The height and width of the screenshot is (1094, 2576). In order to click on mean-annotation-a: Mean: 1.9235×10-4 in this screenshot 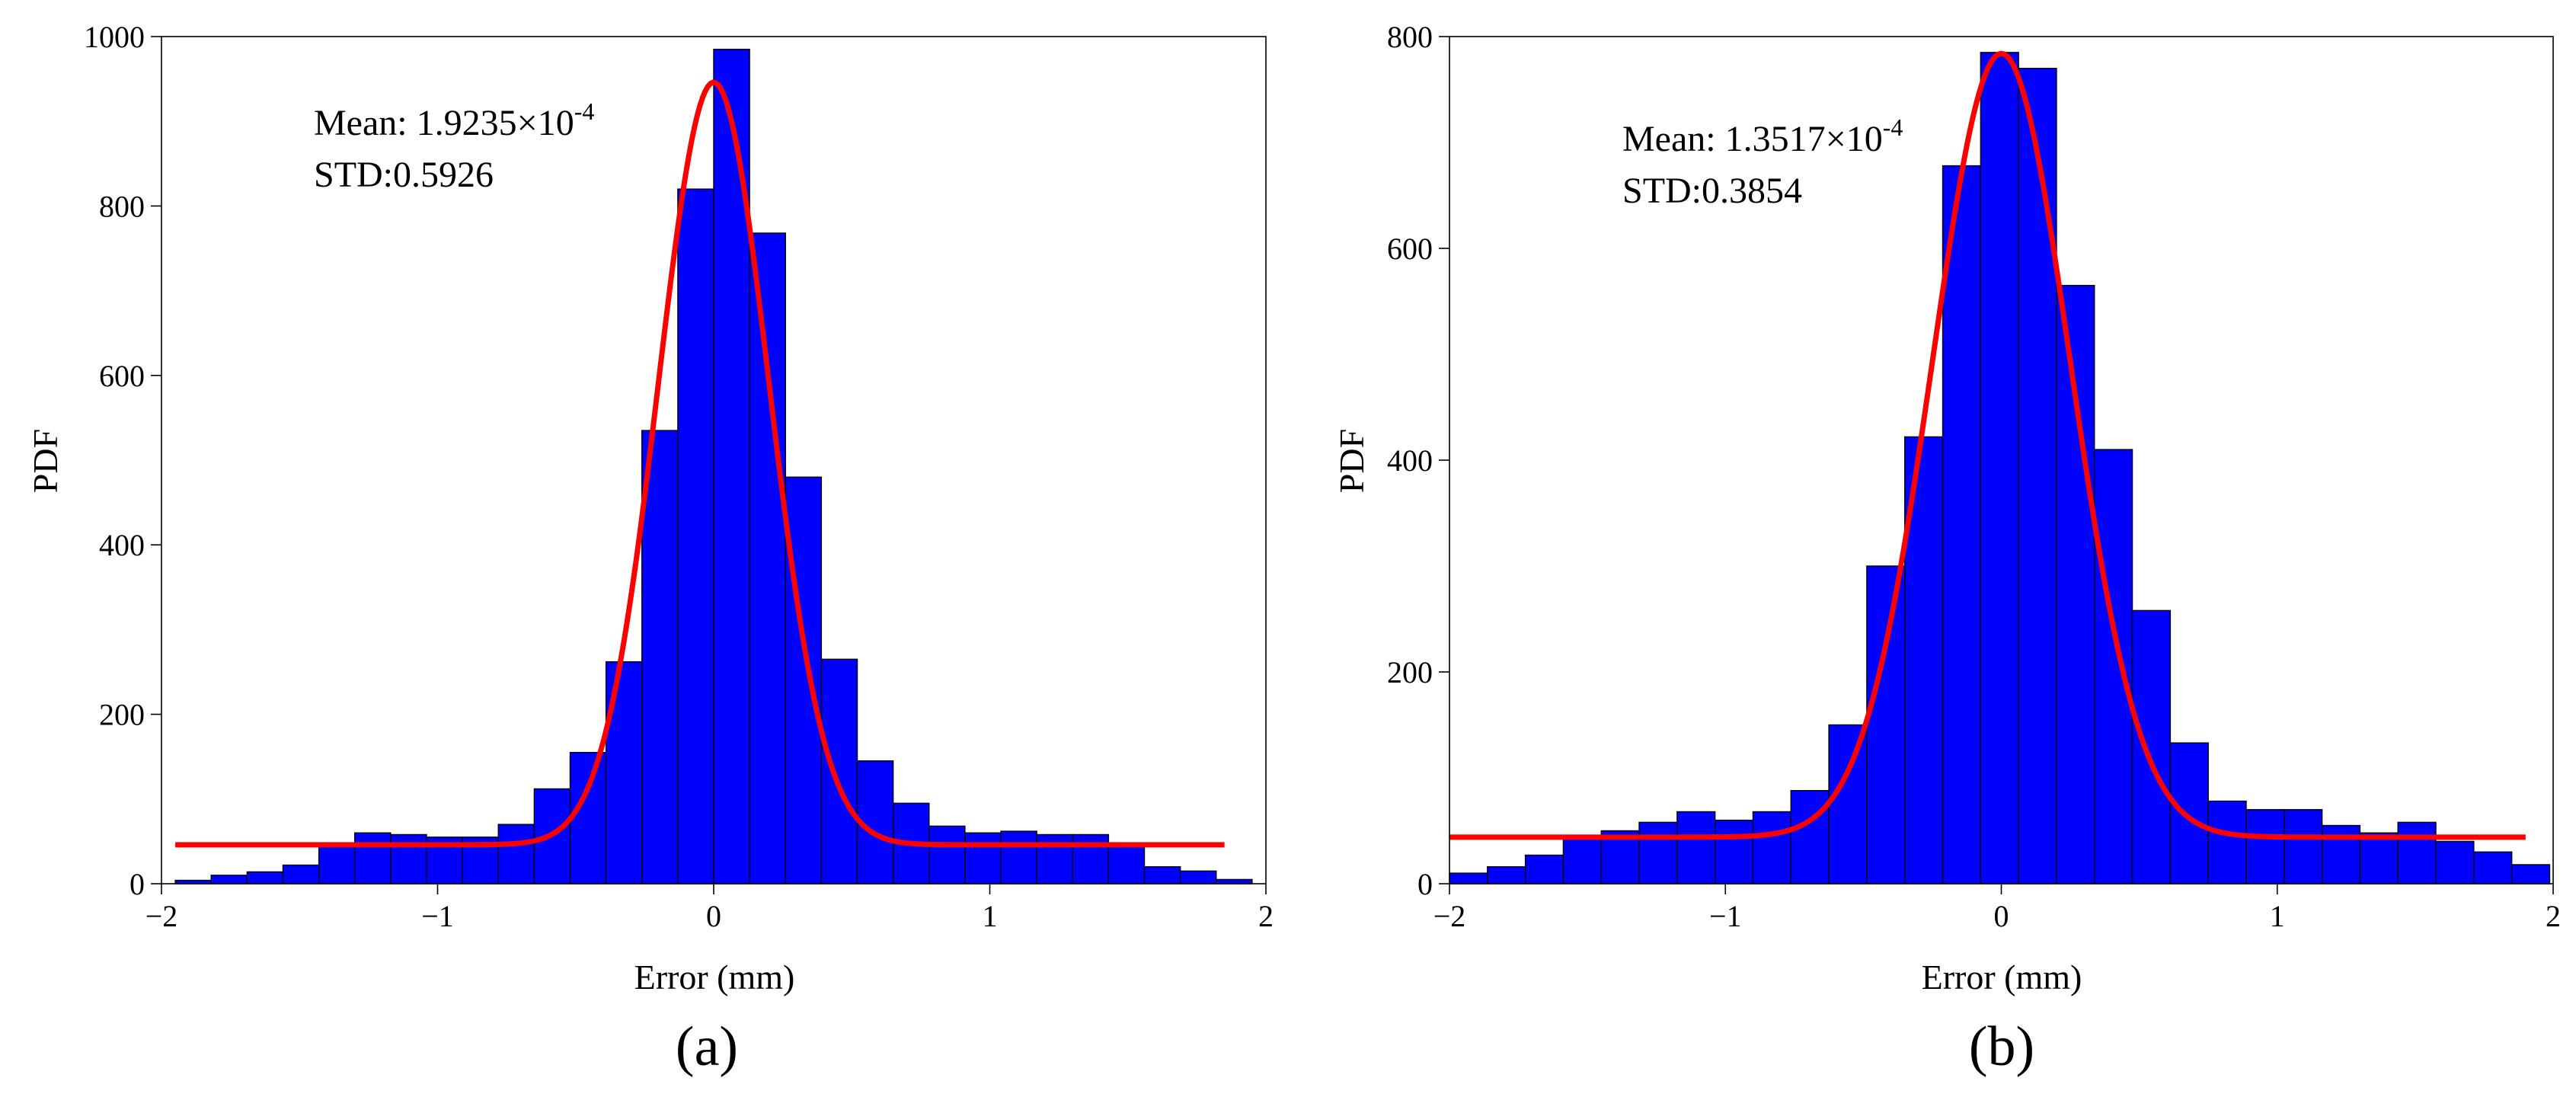, I will do `click(454, 120)`.